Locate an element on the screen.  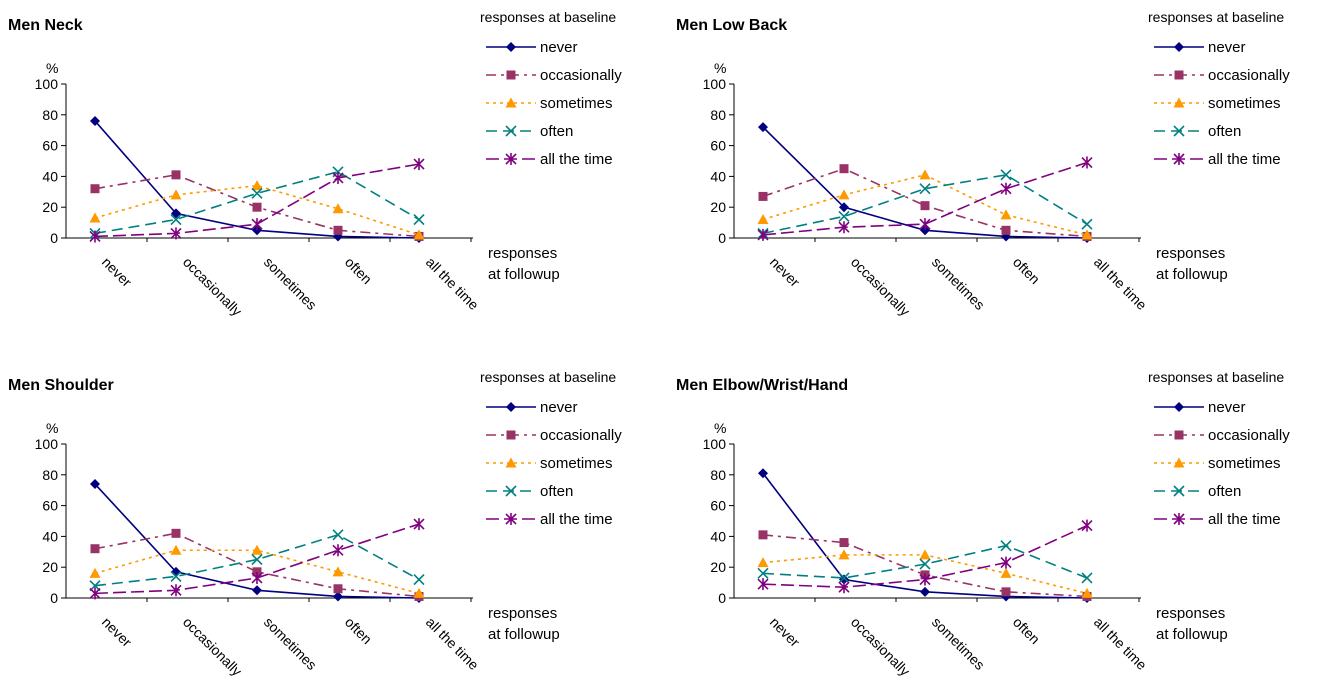
legend-title: responses at baseline is located at coordinates (548, 17).